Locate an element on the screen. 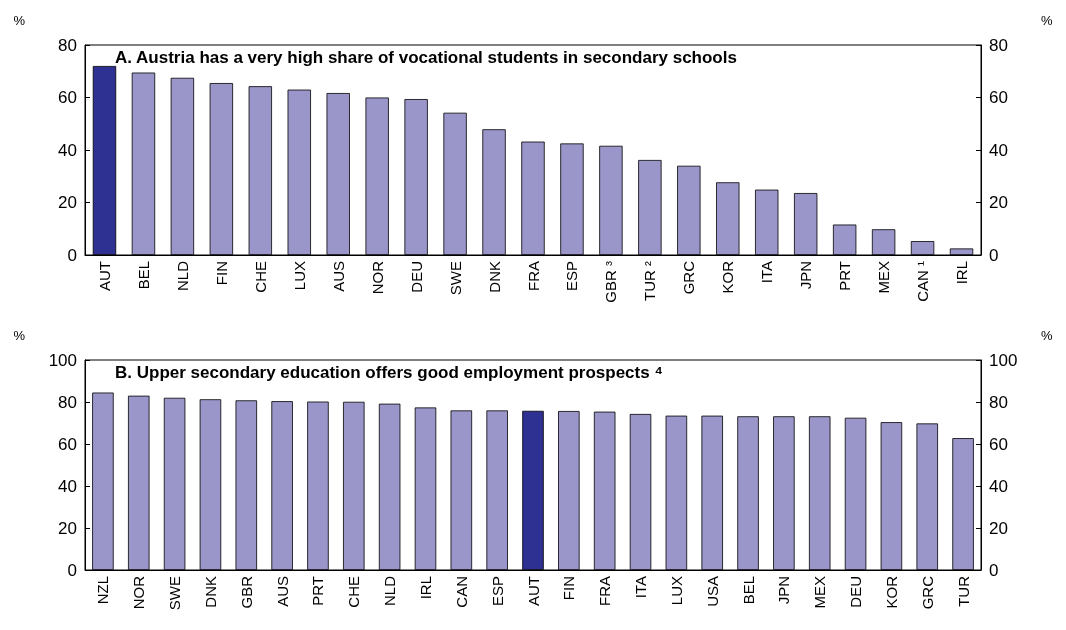 This screenshot has height=630, width=1066. x-tick-label: CAN ¹ is located at coordinates (923, 281).